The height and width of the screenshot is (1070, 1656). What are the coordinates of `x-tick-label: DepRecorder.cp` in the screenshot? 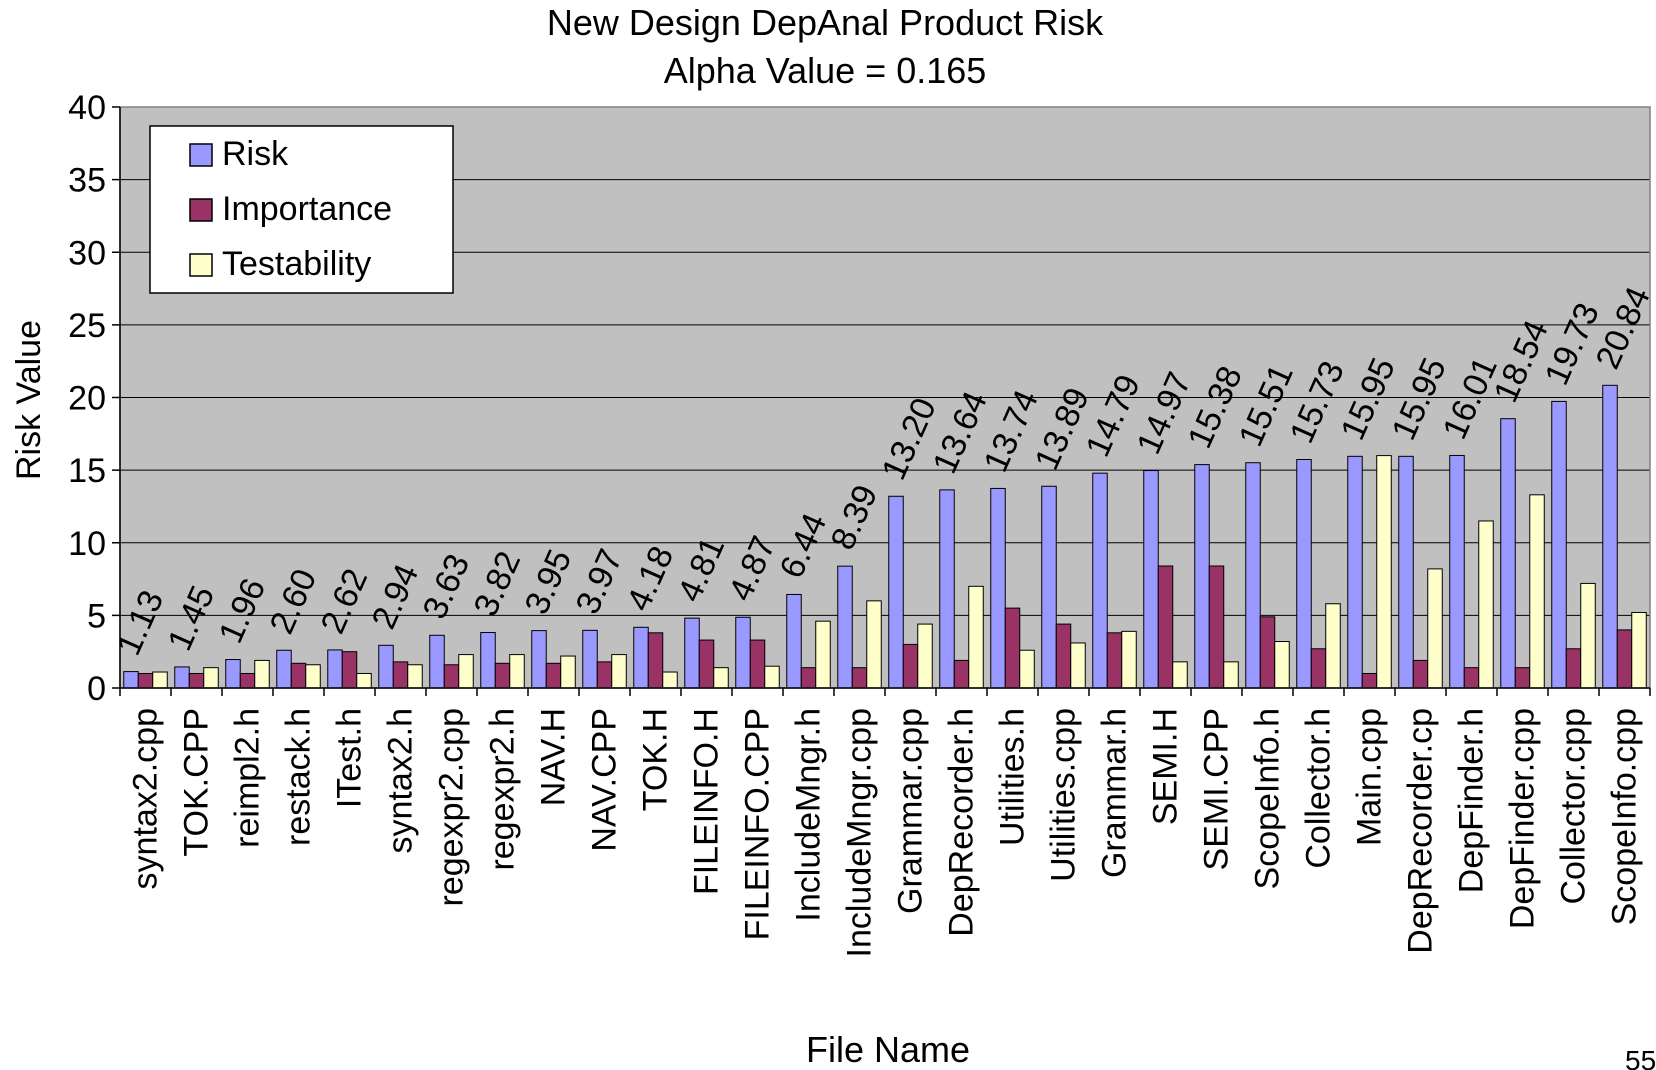 It's located at (1421, 831).